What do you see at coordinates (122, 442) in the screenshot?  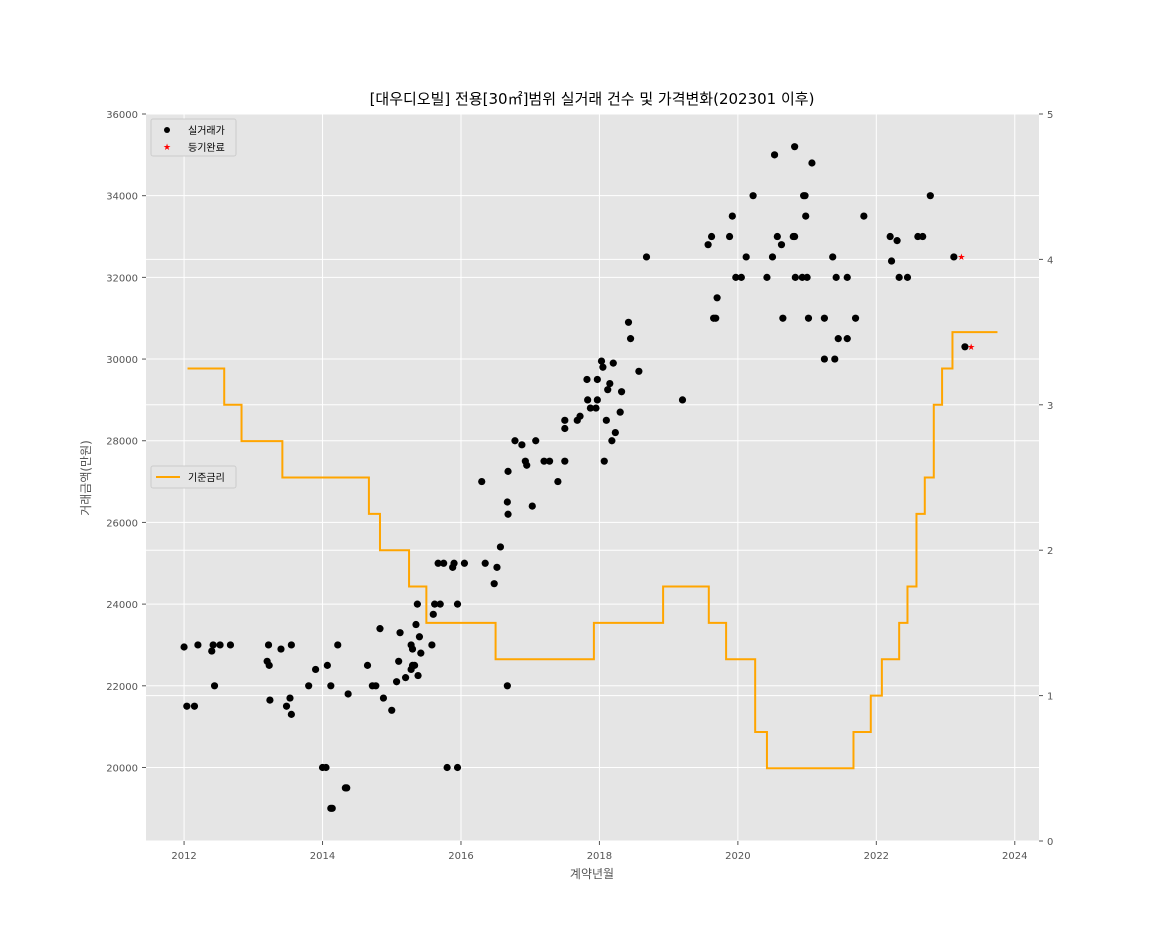 I see `y-tick-label: 28000` at bounding box center [122, 442].